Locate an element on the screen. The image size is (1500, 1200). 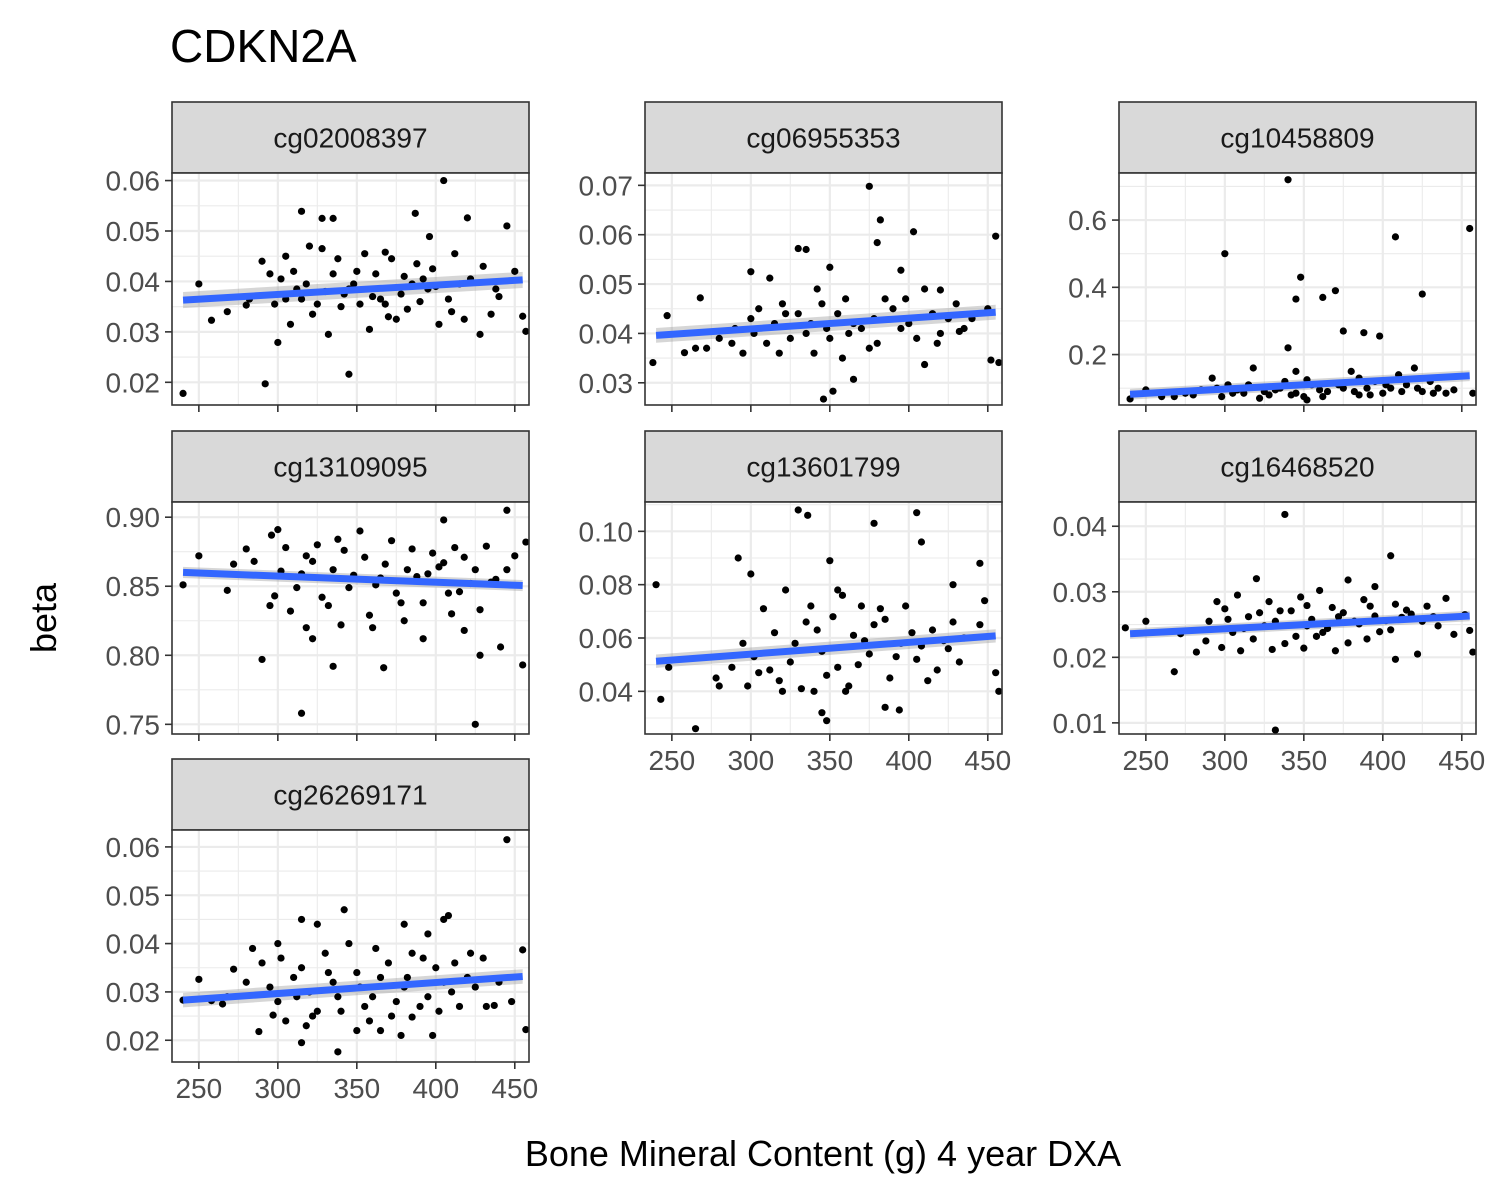
x-tick-label: 400 is located at coordinates (908, 760).